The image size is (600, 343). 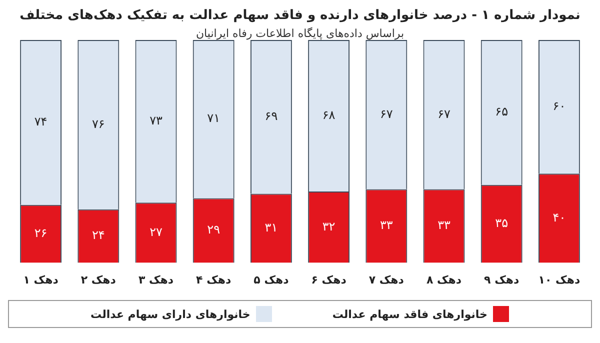 I want to click on data-label: ۲۹, so click(x=213, y=229).